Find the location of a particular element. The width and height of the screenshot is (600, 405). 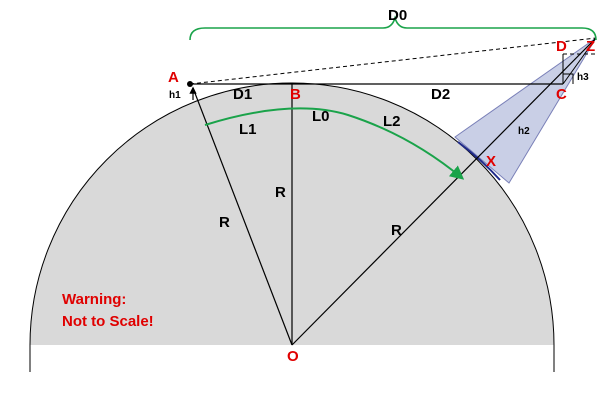

label-D2: D2 is located at coordinates (440, 94).